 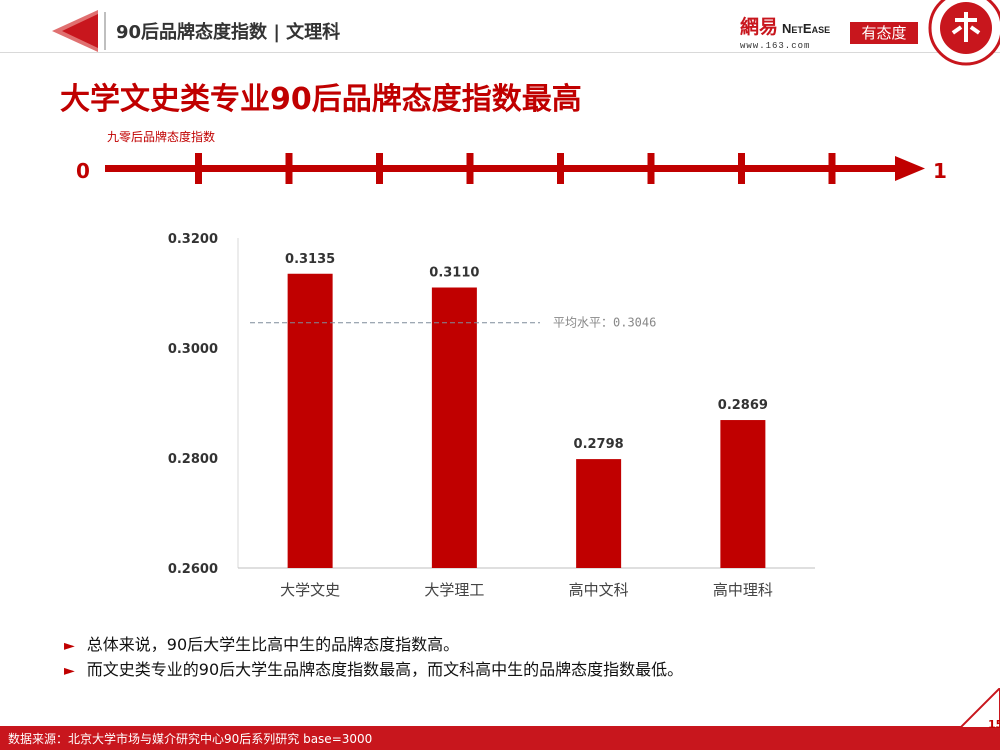 What do you see at coordinates (500, 52) in the screenshot?
I see `header-rule` at bounding box center [500, 52].